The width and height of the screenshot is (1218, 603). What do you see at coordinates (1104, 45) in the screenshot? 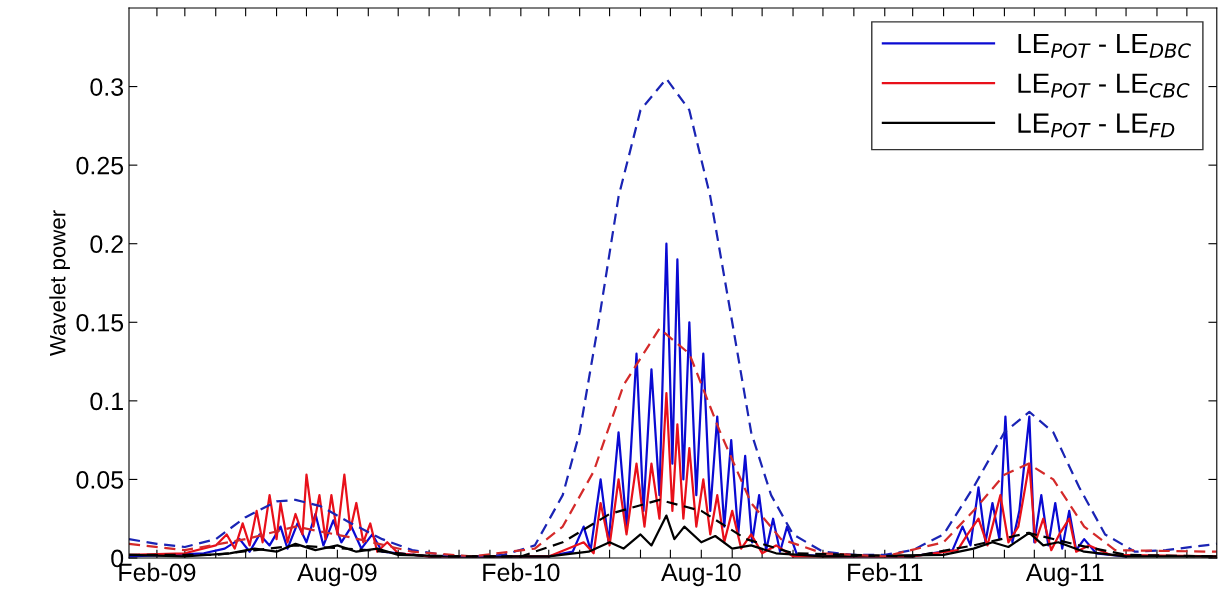
I see `legend-label: LE$_{POT}$ - LE$_{DBC}$` at bounding box center [1104, 45].